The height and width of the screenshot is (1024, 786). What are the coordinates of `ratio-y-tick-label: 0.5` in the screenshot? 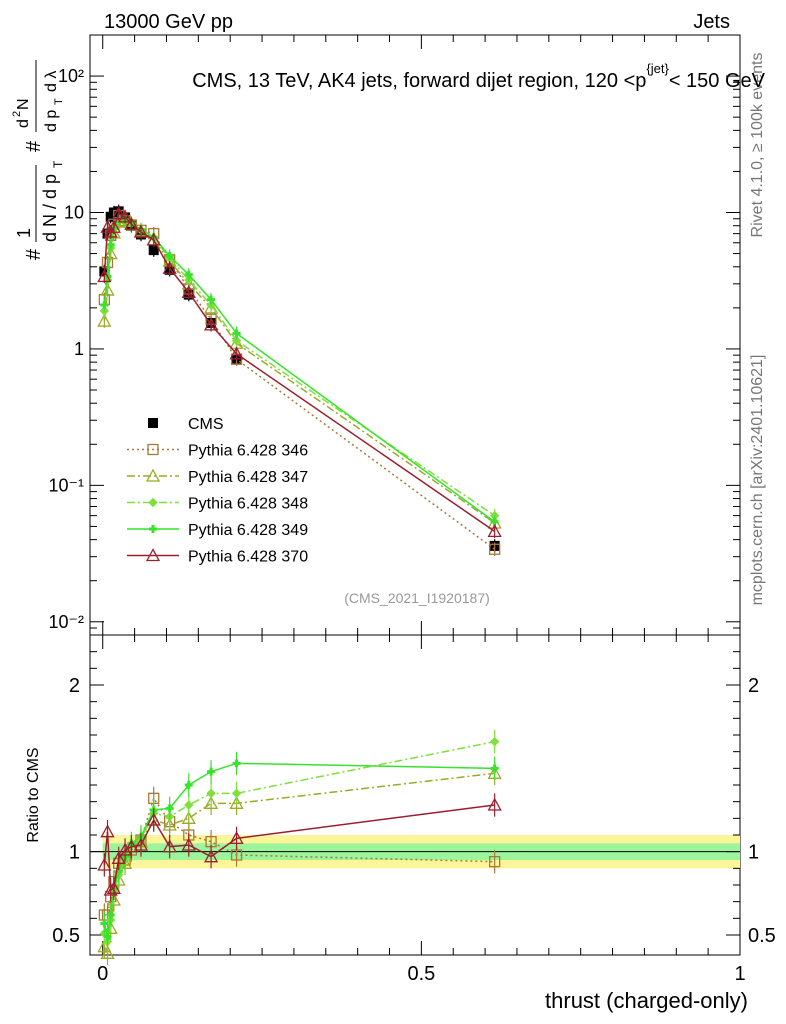 It's located at (66, 936).